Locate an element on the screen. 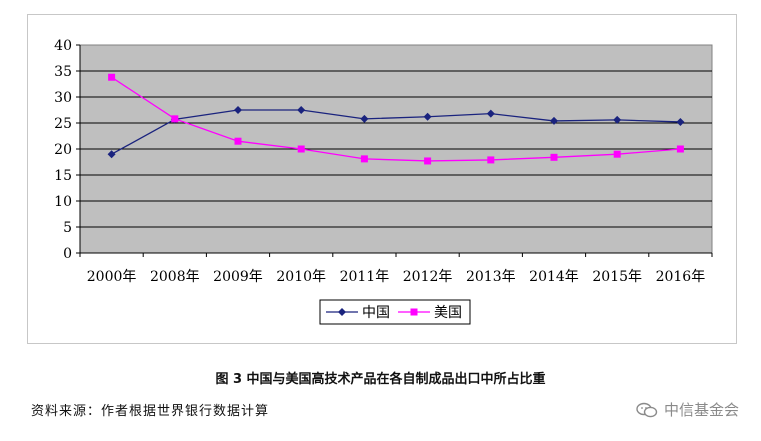 This screenshot has height=441, width=761. y-tick-label: 10 is located at coordinates (63, 202).